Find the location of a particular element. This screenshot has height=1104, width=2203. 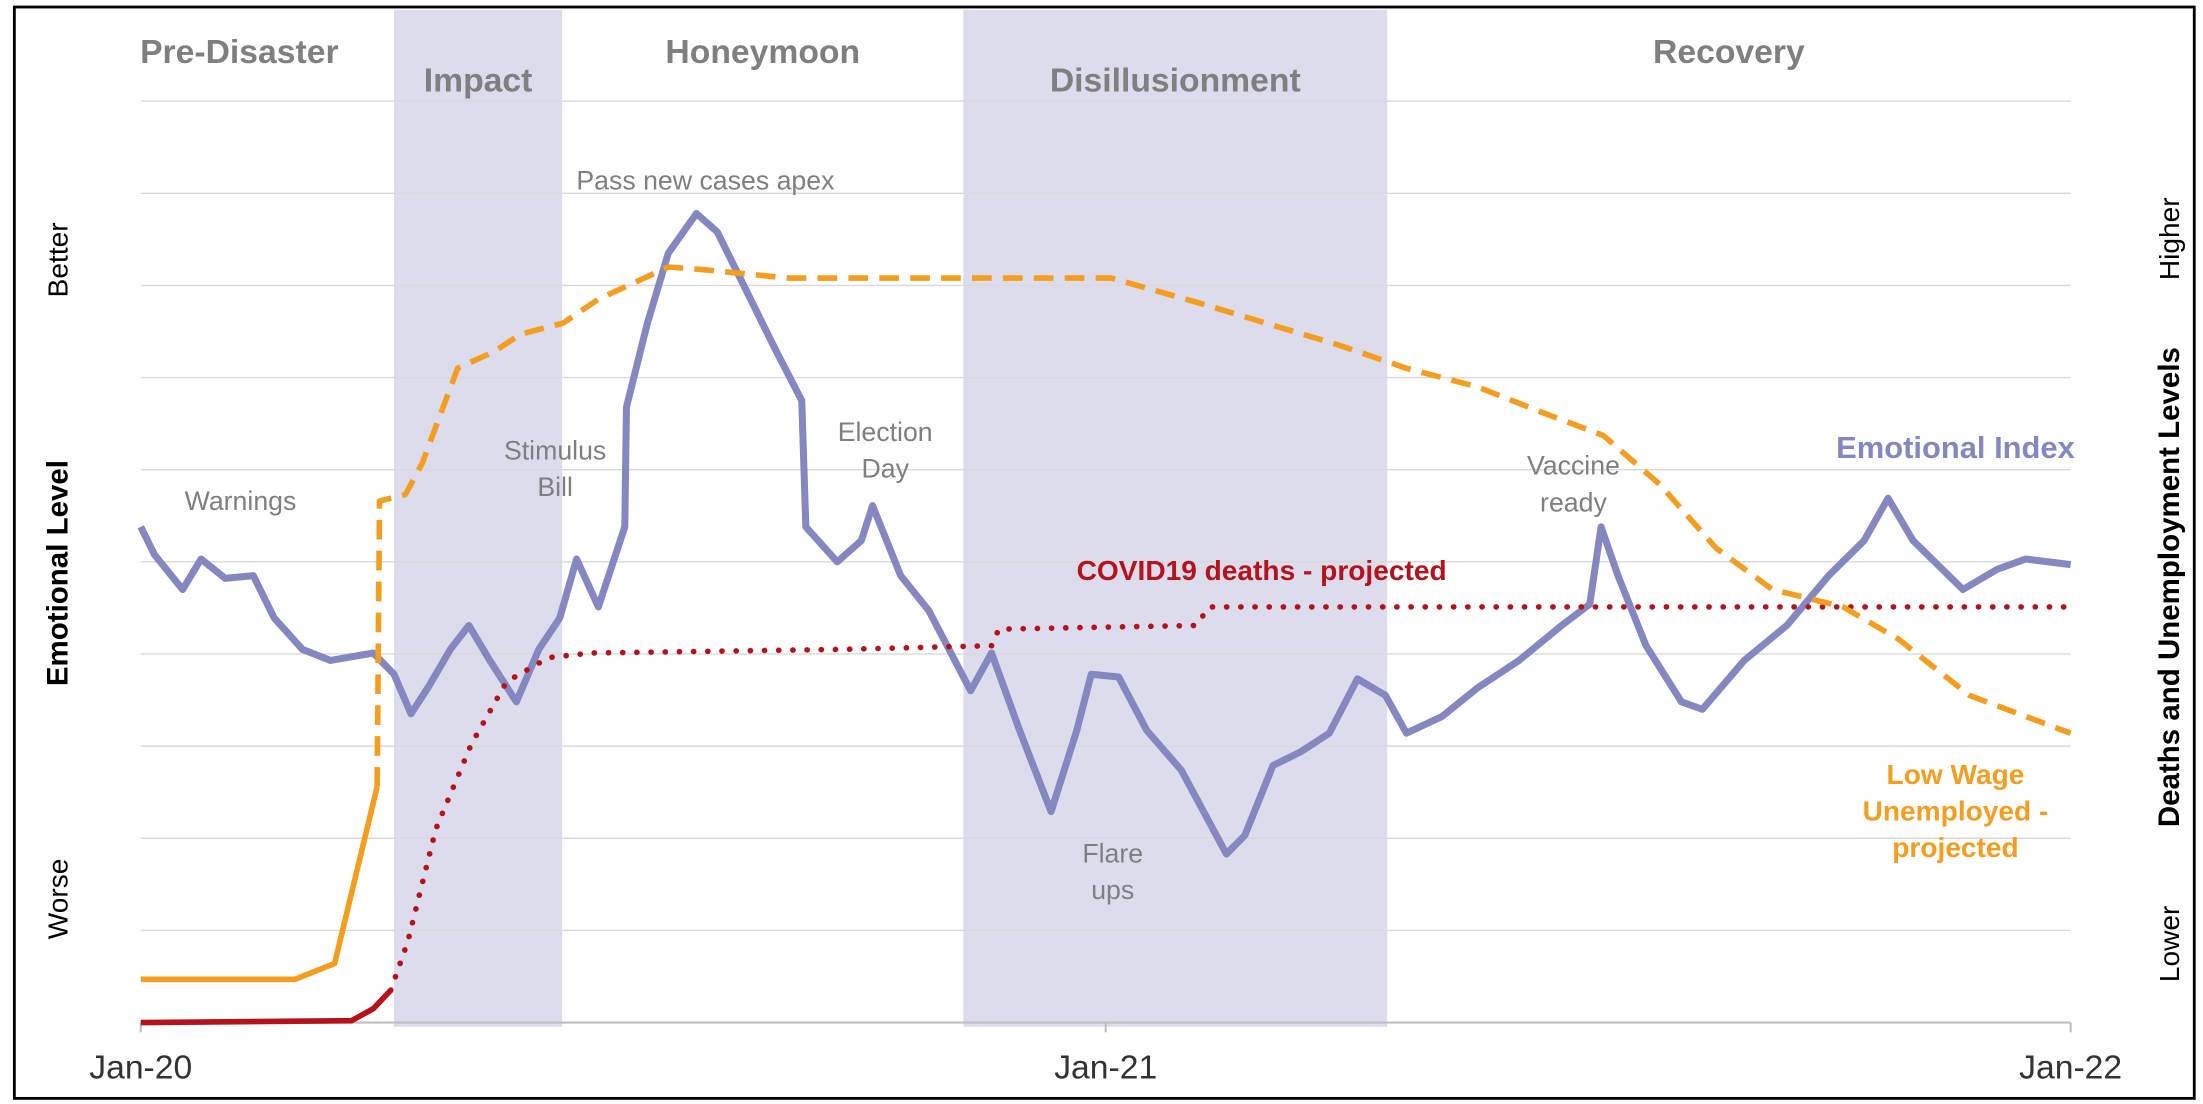

y-axis-bottom-label: Worse is located at coordinates (58, 899).